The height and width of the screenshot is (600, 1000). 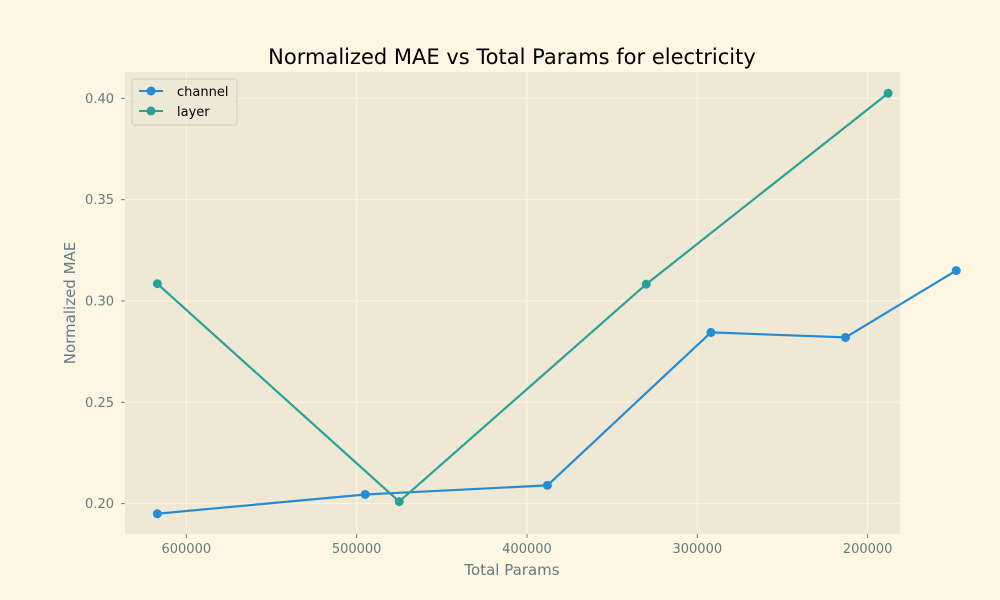 I want to click on x-axis-label: Total Params, so click(x=511, y=570).